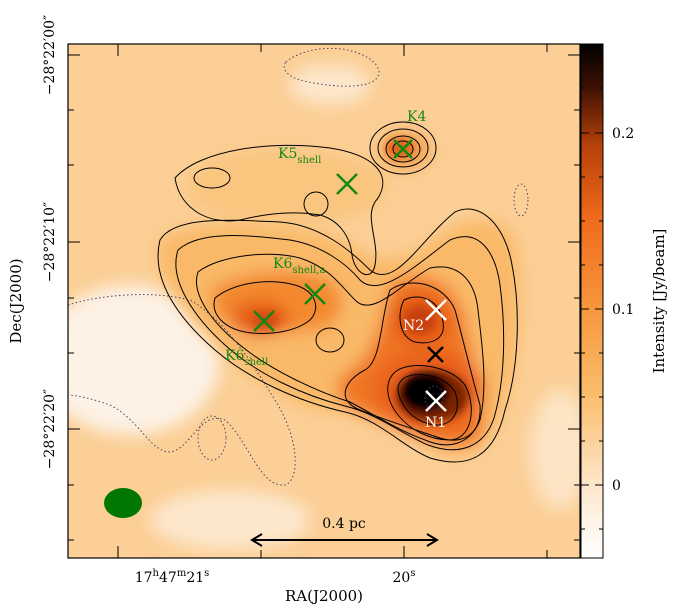 Image resolution: width=676 pixels, height=606 pixels. What do you see at coordinates (123, 503) in the screenshot?
I see `beam-ellipse` at bounding box center [123, 503].